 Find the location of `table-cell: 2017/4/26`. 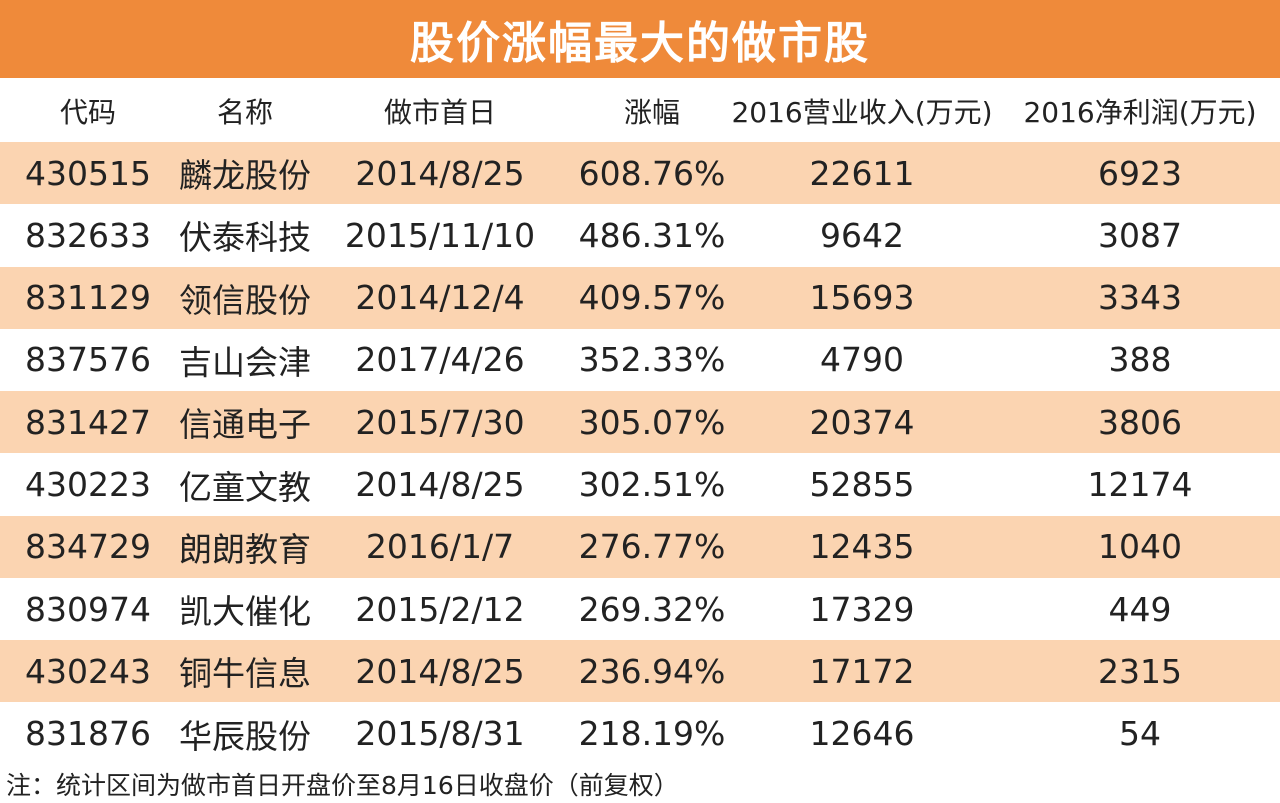

table-cell: 2017/4/26 is located at coordinates (440, 360).